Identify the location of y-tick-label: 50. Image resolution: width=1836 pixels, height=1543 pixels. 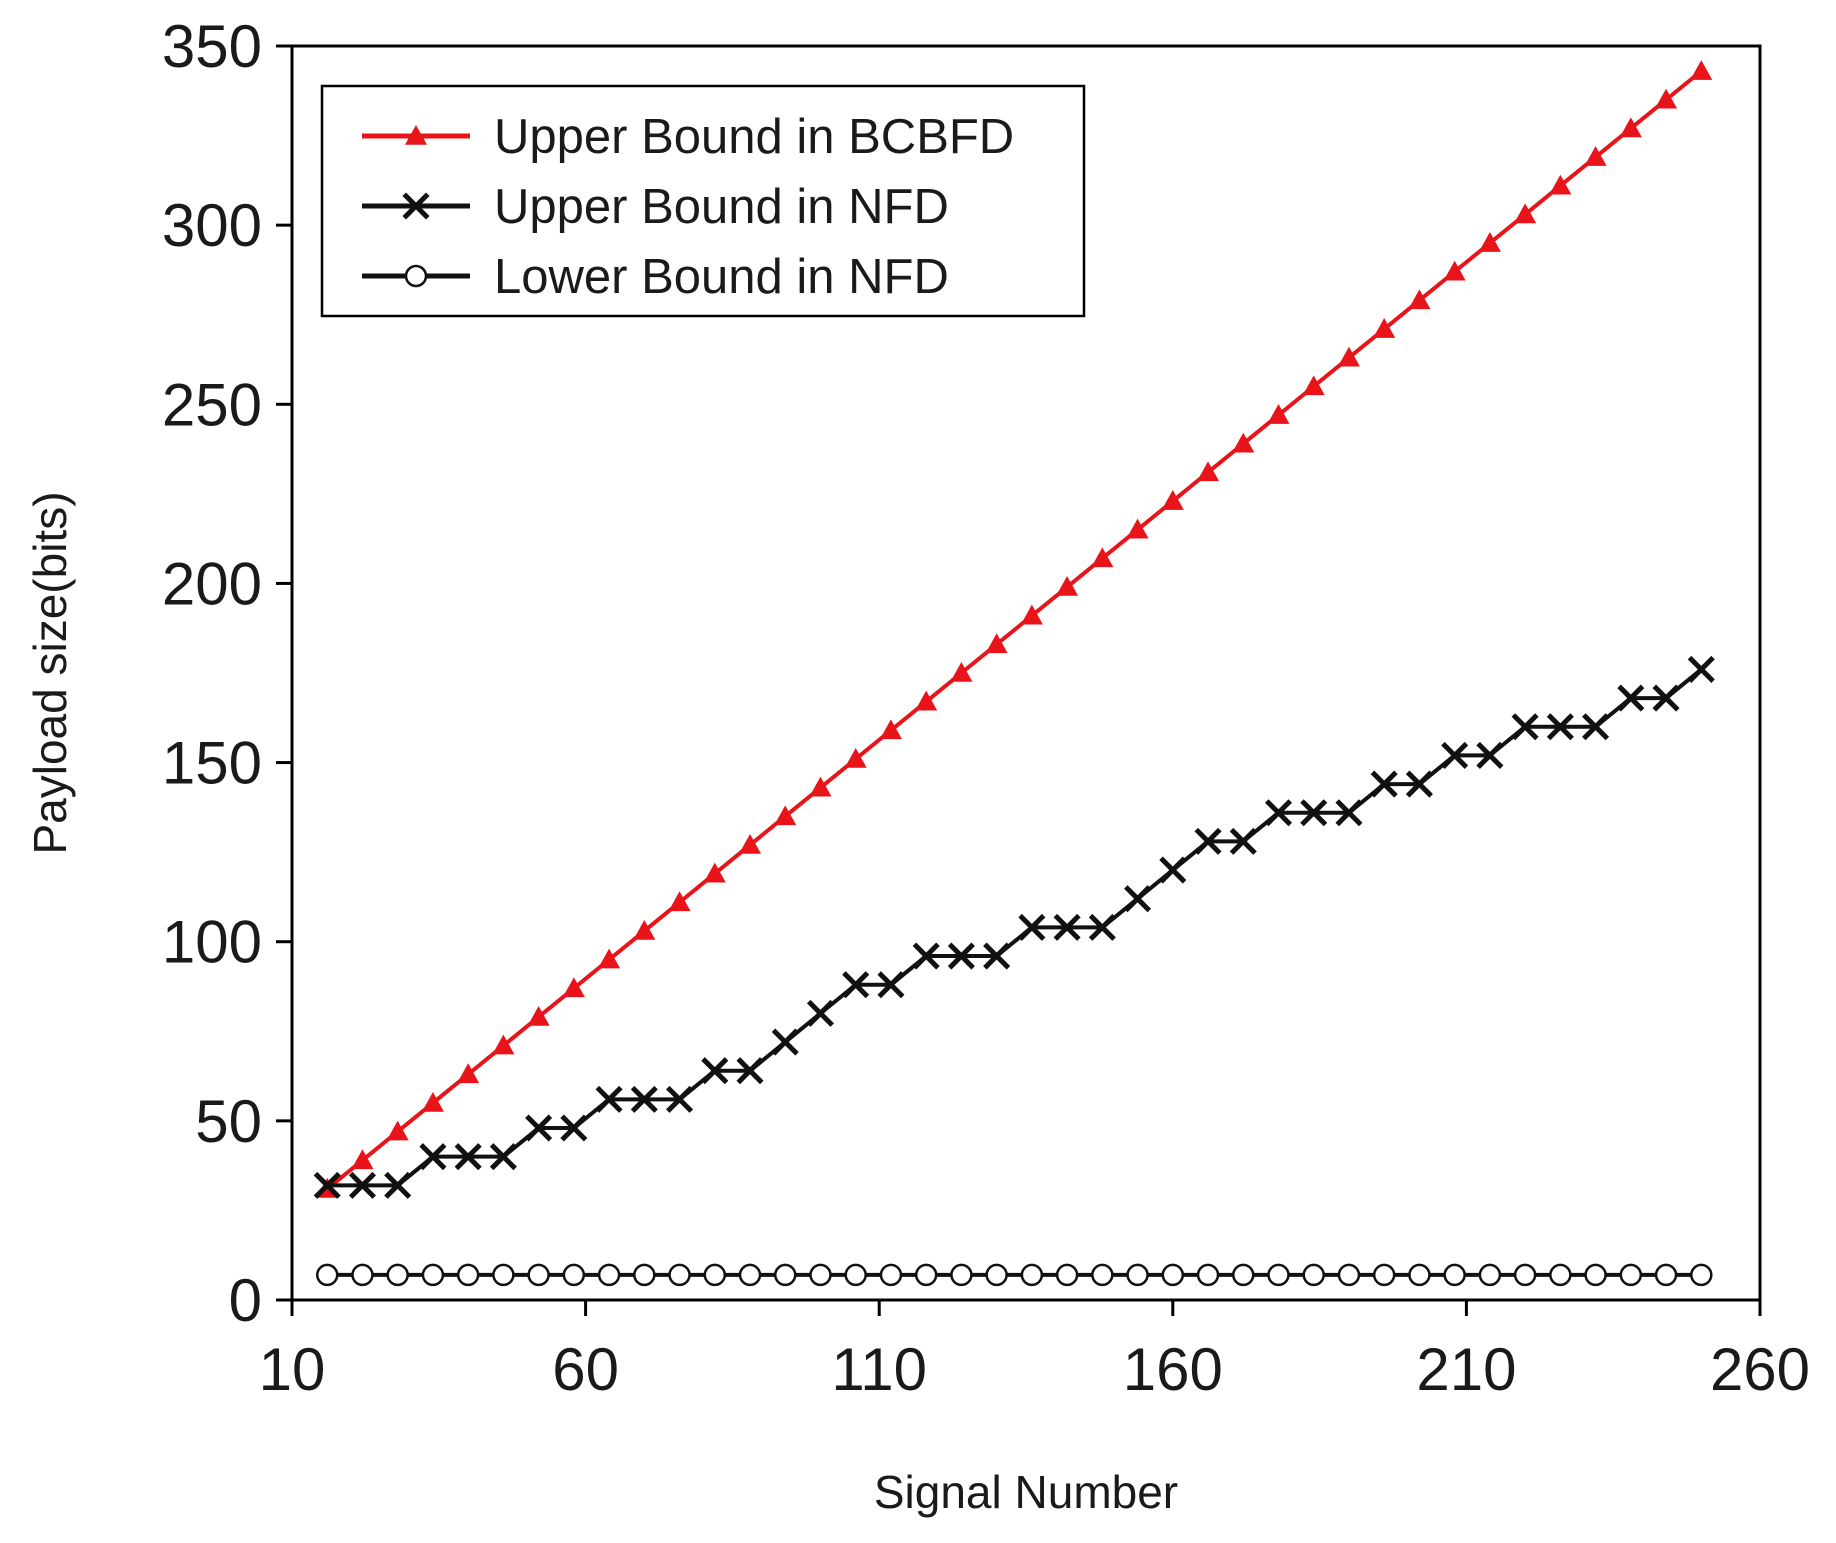
(228, 1121).